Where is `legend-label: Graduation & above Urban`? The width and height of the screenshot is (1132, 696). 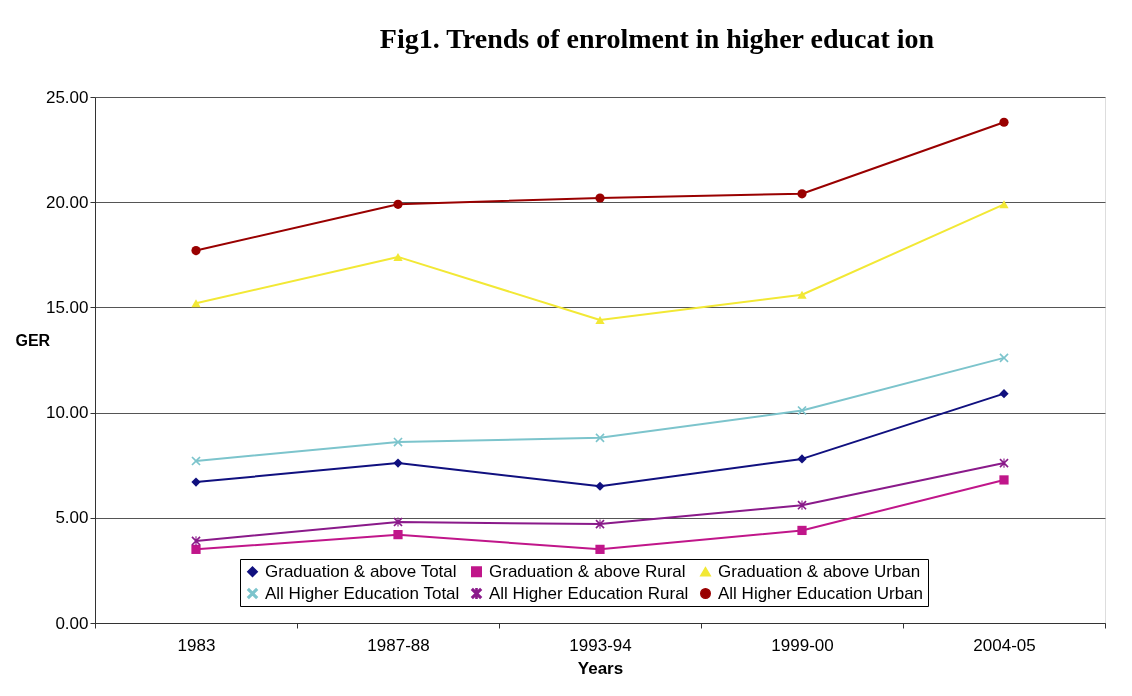 legend-label: Graduation & above Urban is located at coordinates (819, 571).